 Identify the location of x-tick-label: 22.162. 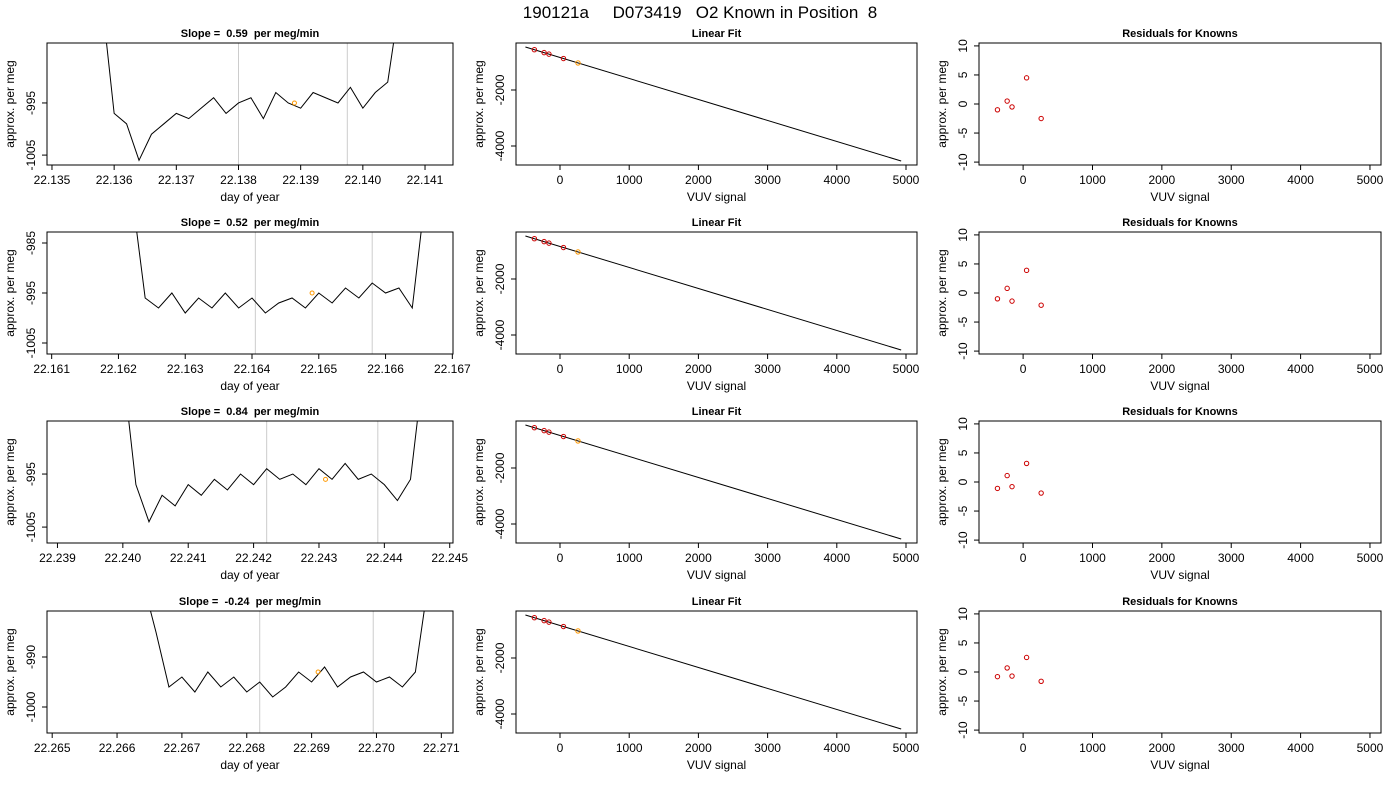
(118, 369).